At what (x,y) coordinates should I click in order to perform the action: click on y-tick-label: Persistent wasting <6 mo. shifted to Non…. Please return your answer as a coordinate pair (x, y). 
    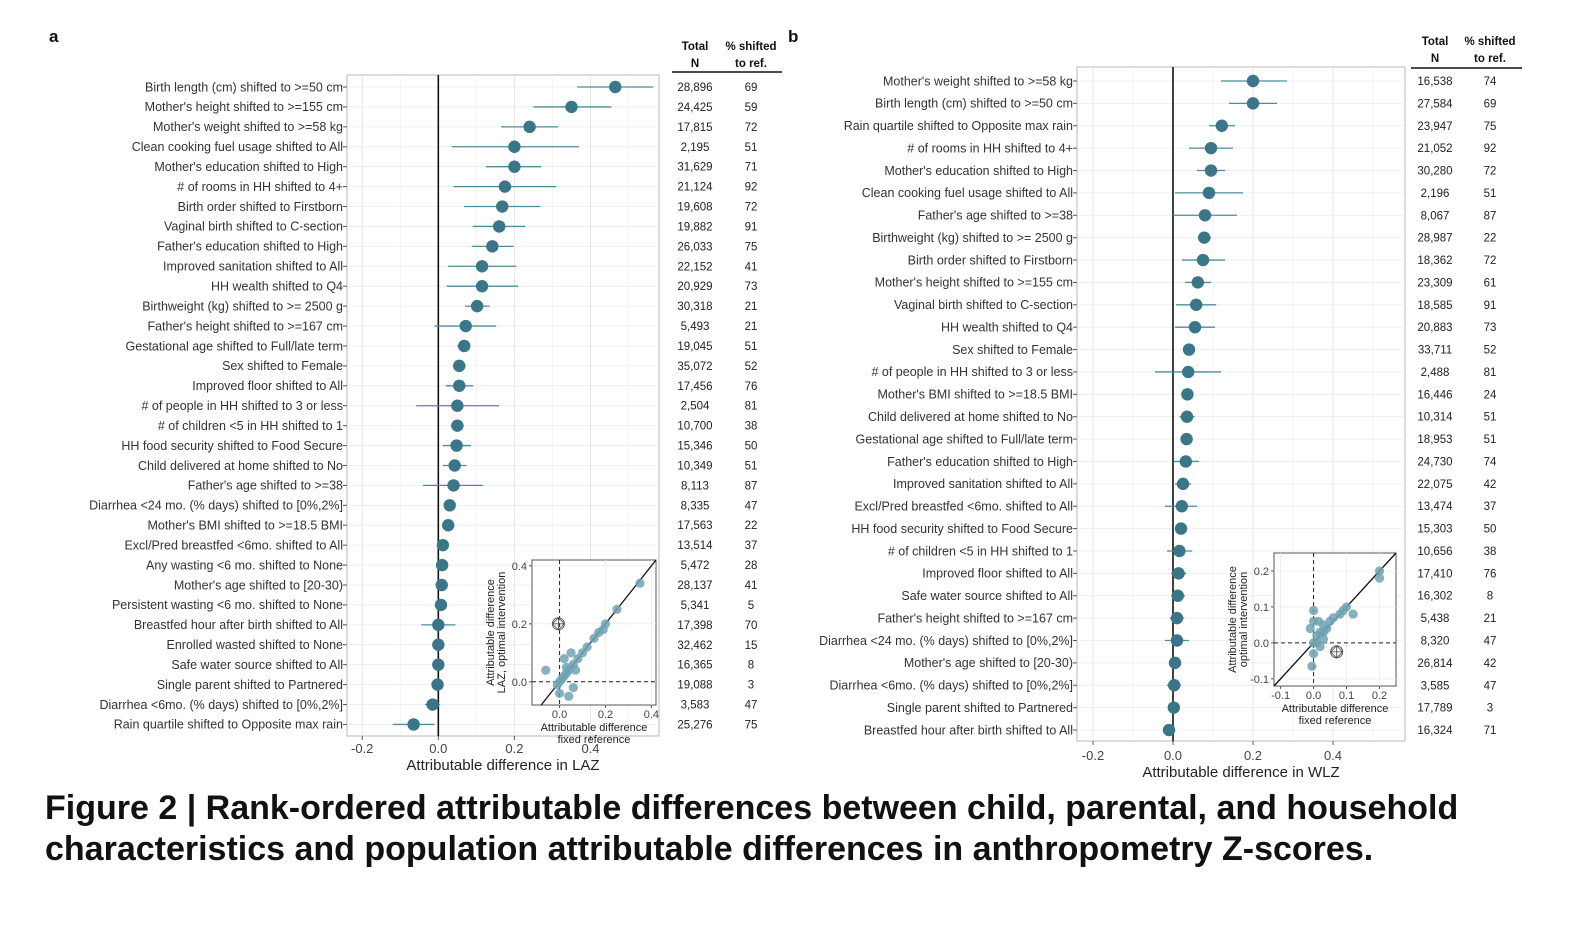
    Looking at the image, I should click on (227, 605).